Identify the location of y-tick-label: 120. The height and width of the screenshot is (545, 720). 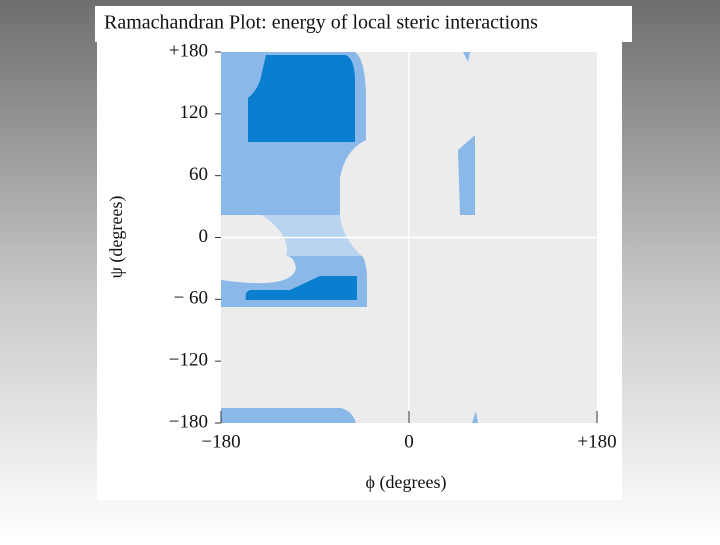
(194, 112).